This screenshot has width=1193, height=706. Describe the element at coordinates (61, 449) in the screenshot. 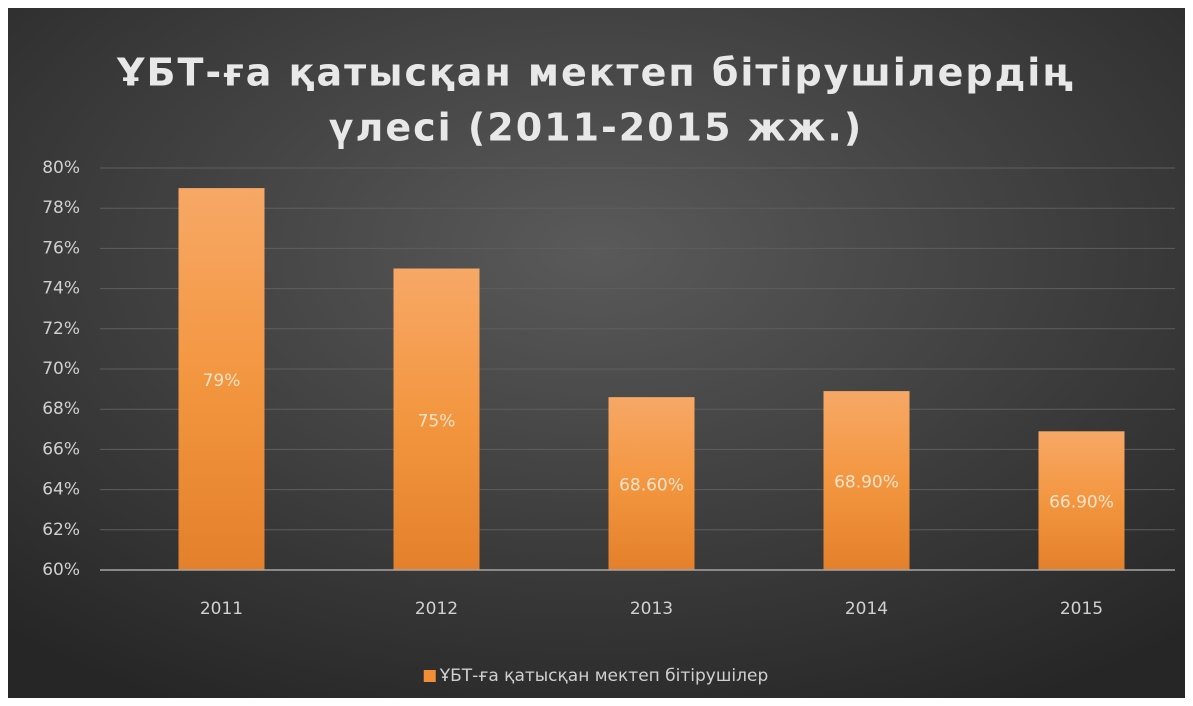

I see `y-tick-label: 66%` at that location.